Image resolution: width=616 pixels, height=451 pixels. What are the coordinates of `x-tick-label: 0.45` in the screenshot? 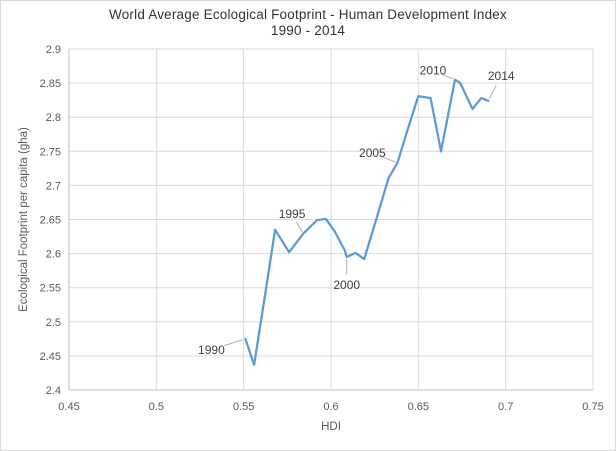 It's located at (68, 407).